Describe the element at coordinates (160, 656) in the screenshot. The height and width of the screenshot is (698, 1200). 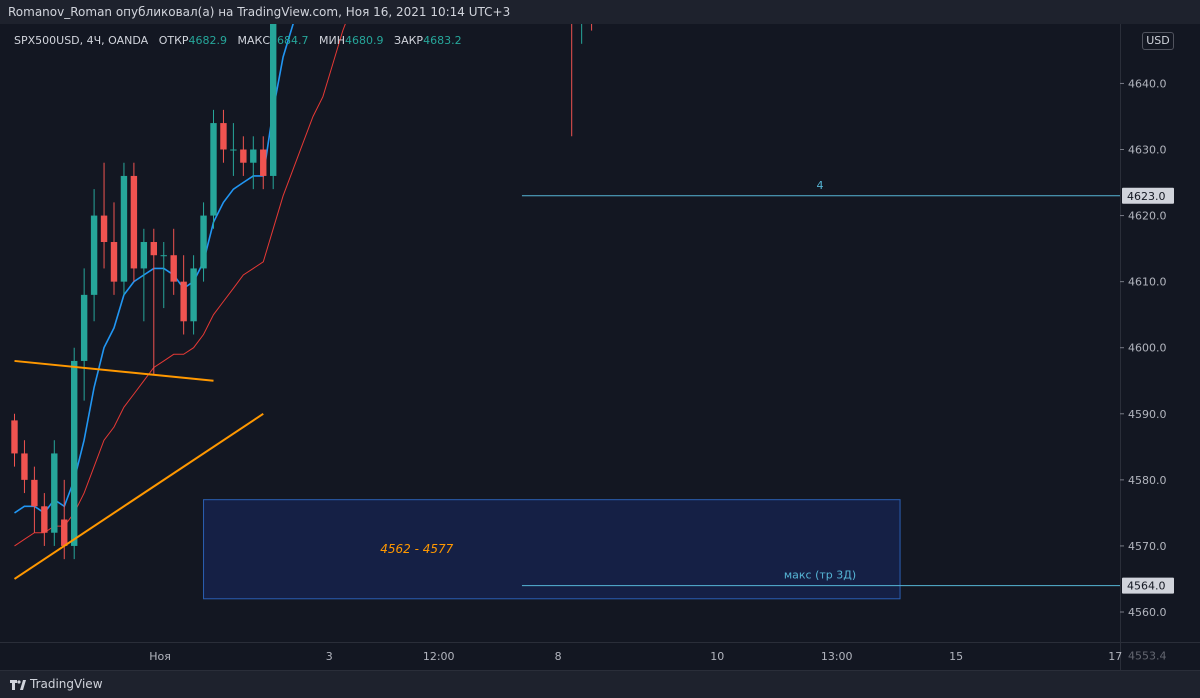
I see `x-tick-label-0: Ноя` at that location.